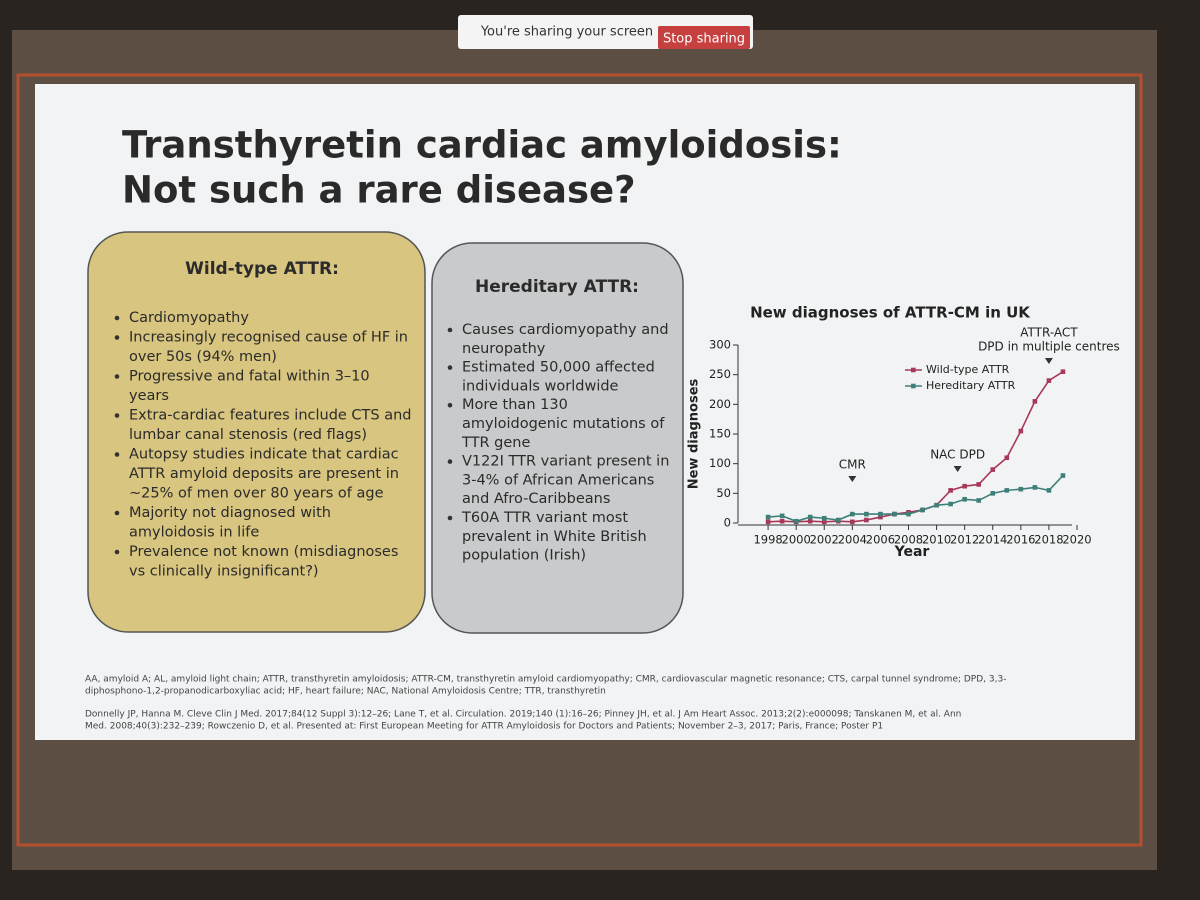  Describe the element at coordinates (890, 313) in the screenshot. I see `chart-title: New diagnoses of ATTR-CM in UK` at that location.